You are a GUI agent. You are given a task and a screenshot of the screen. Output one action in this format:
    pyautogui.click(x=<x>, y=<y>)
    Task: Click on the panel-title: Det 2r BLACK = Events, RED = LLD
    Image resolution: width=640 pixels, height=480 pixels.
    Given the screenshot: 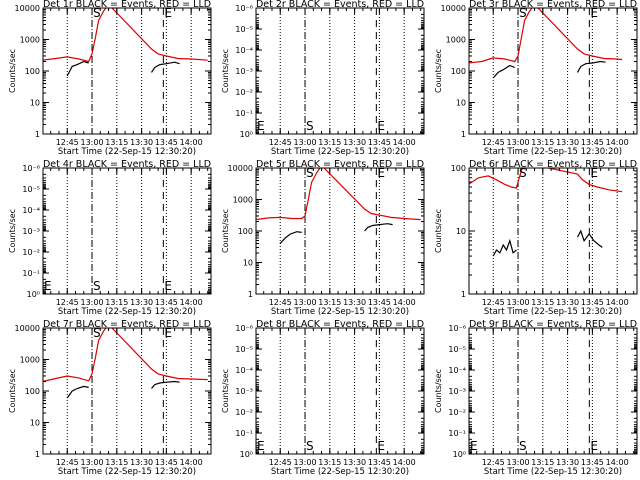 What is the action you would take?
    pyautogui.click(x=340, y=5)
    